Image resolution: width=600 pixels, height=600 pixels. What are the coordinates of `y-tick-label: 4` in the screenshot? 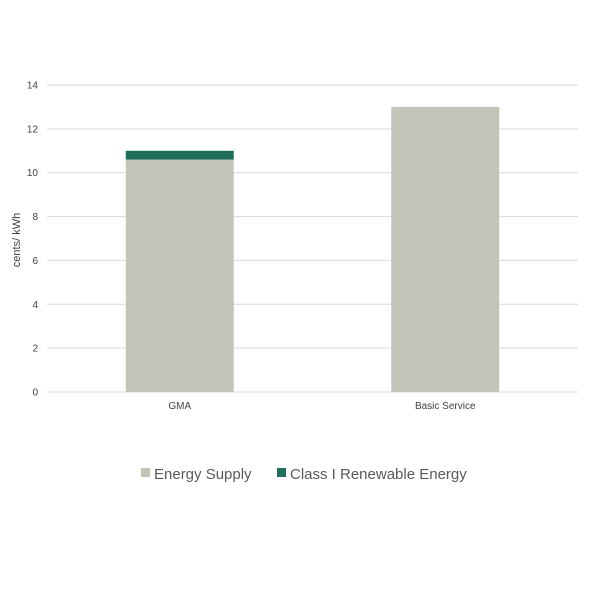 It's located at (35, 305).